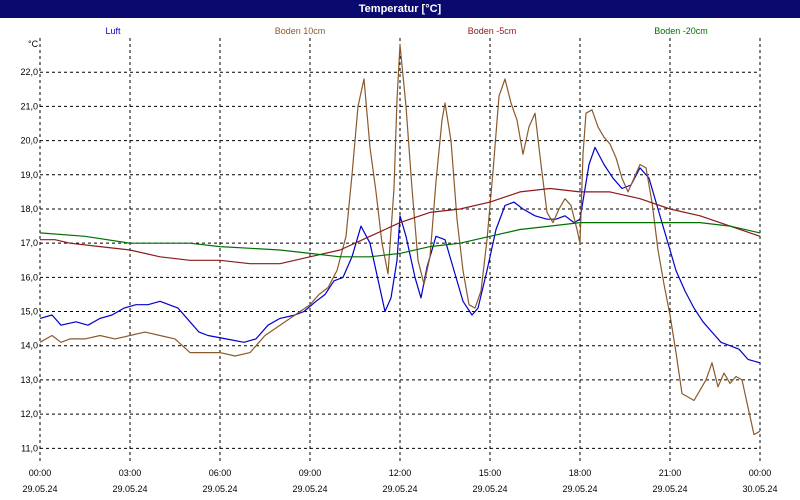  I want to click on x-tick-time: 03:00, so click(130, 473).